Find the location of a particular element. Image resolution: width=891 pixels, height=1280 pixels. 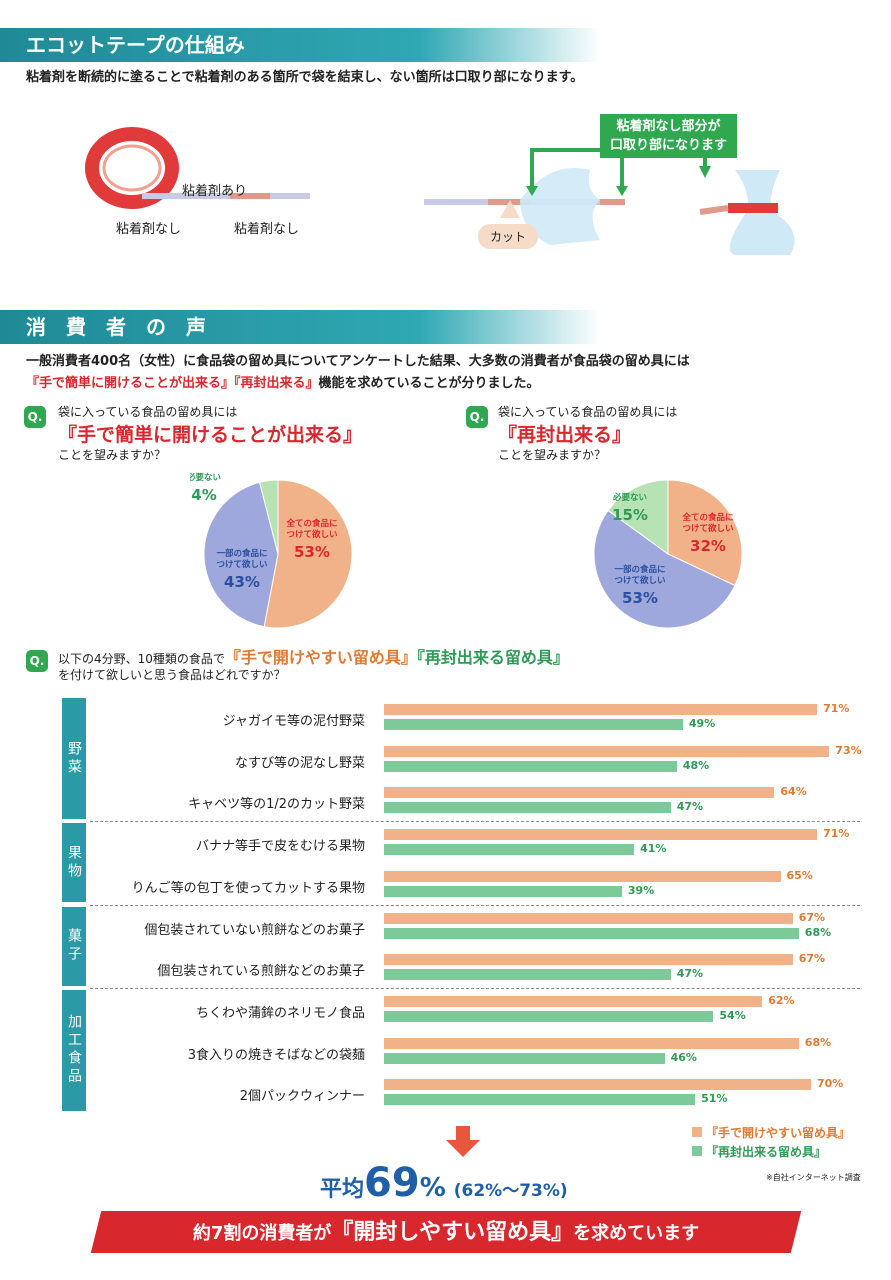

q3-highlight-2: 『再封出来る留め具』 is located at coordinates (492, 657).